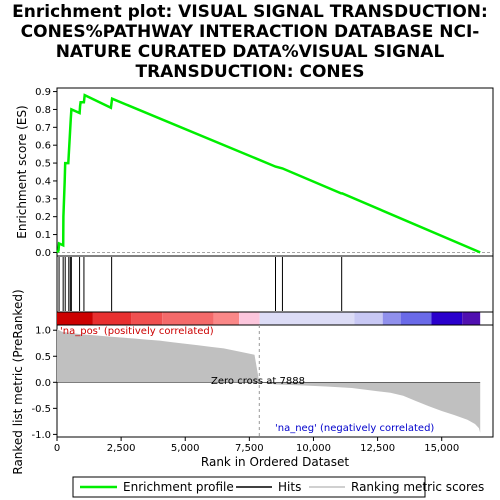  What do you see at coordinates (250, 72) in the screenshot?
I see `chart-title-line-4: TRANSDUCTION: CONES` at bounding box center [250, 72].